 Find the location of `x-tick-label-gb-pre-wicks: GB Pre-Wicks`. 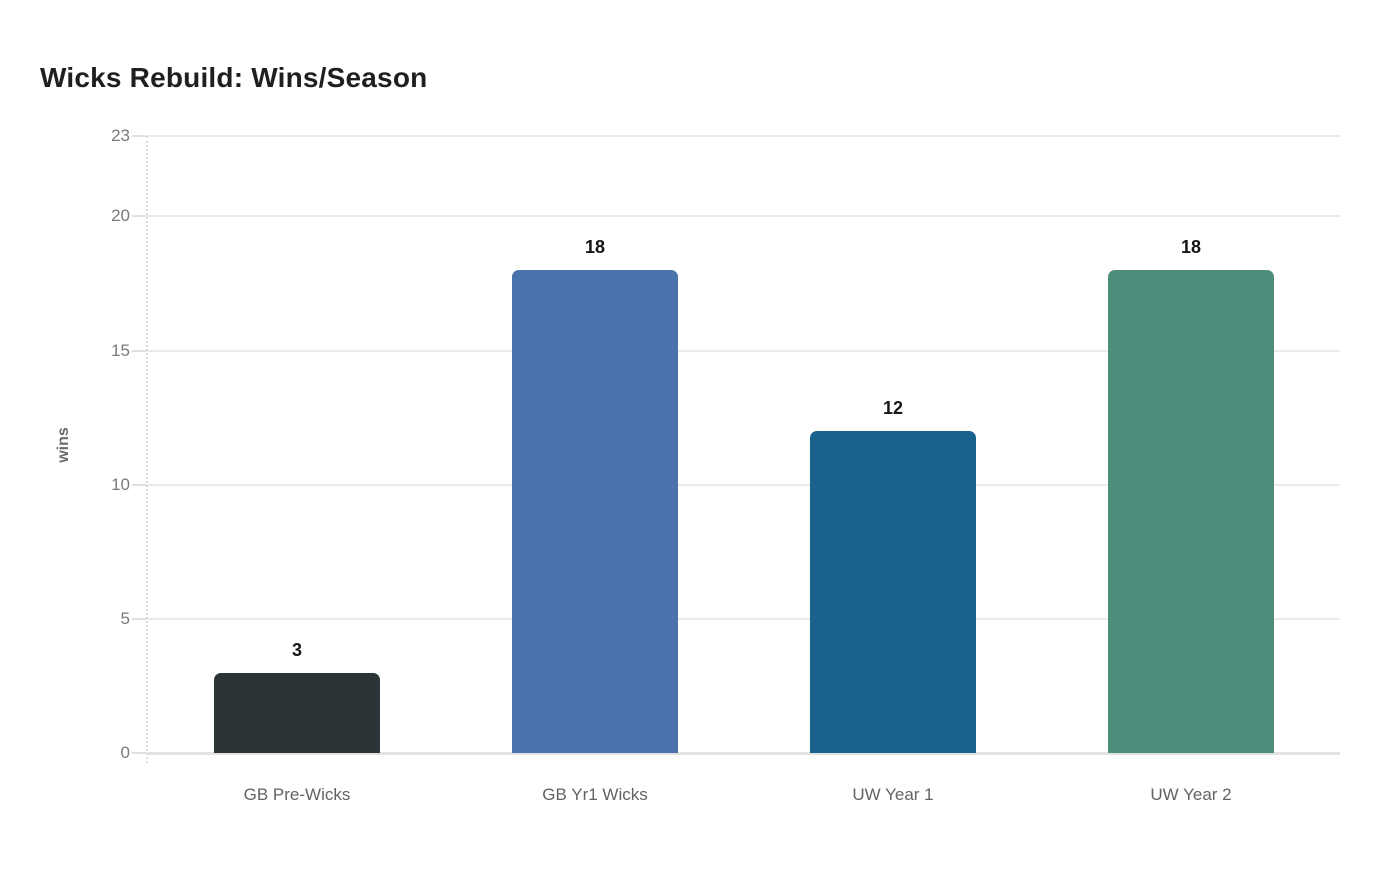

x-tick-label-gb-pre-wicks: GB Pre-Wicks is located at coordinates (297, 794).